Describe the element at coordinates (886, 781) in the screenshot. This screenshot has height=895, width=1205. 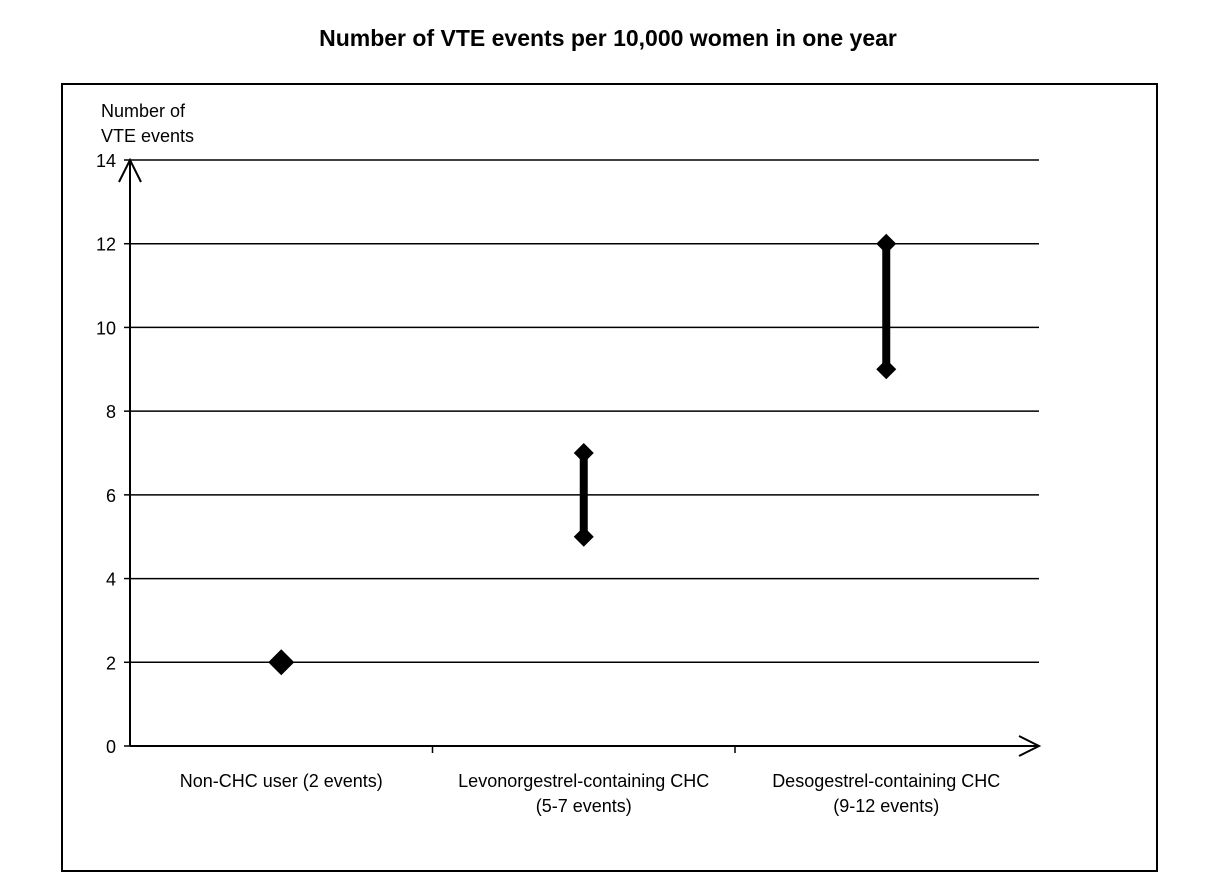
I see `x-category-label: Desogestrel-containing CHC` at that location.